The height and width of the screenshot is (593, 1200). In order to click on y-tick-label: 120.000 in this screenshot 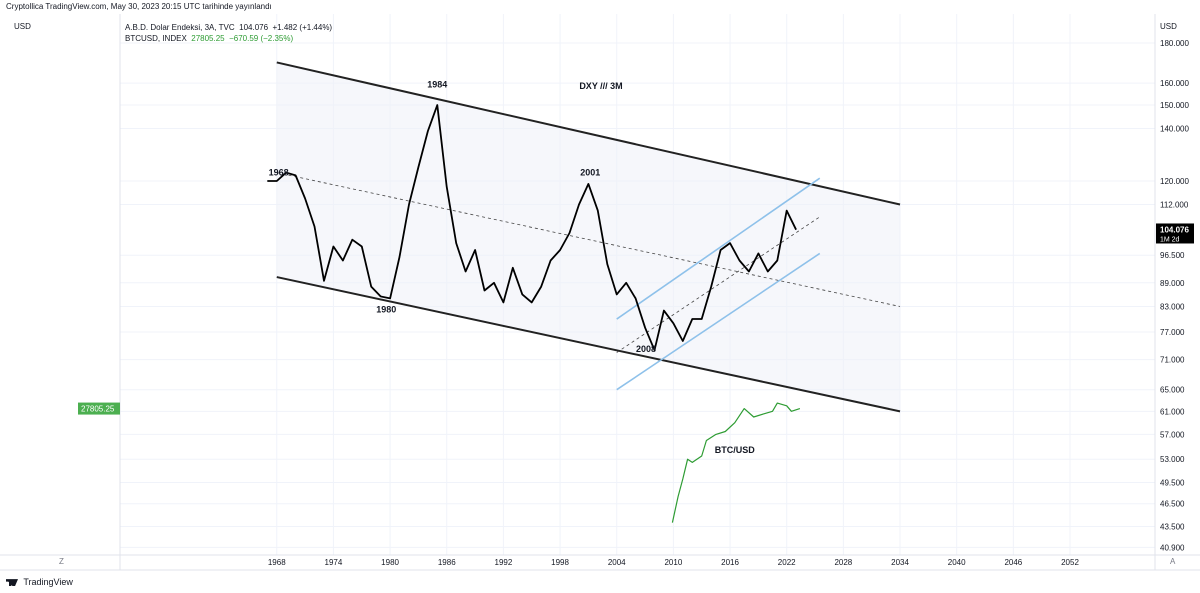, I will do `click(1174, 181)`.